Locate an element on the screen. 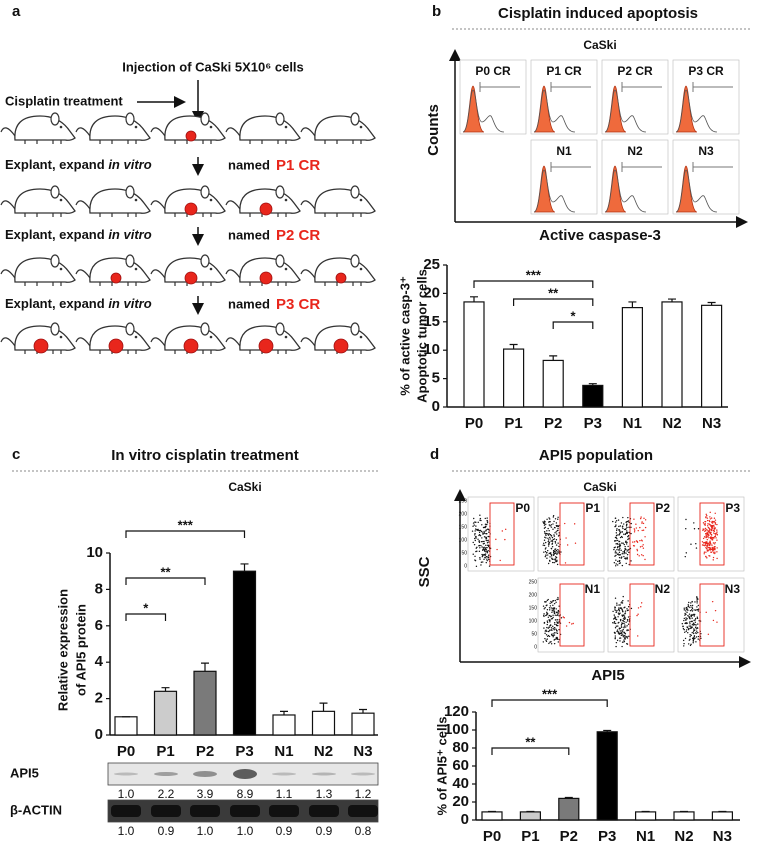 The height and width of the screenshot is (845, 762). step-text-part: Explant, expand is located at coordinates (56, 164).